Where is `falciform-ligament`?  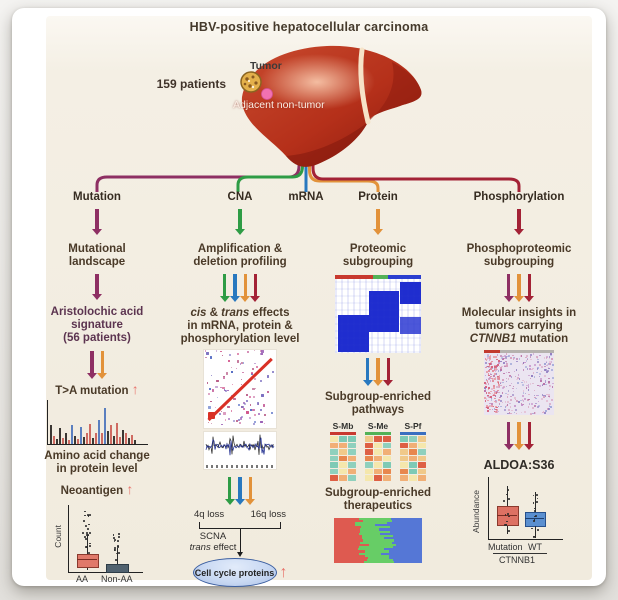 falciform-ligament is located at coordinates (364, 86).